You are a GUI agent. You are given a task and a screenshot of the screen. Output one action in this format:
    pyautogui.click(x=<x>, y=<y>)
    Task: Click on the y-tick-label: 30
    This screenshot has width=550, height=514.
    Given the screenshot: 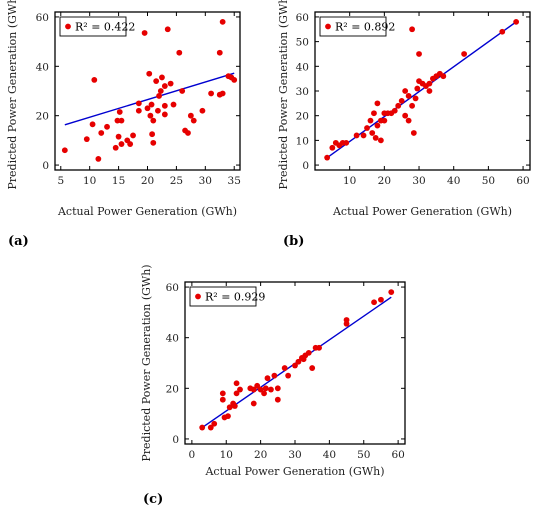 What is the action you would take?
    pyautogui.click(x=302, y=92)
    